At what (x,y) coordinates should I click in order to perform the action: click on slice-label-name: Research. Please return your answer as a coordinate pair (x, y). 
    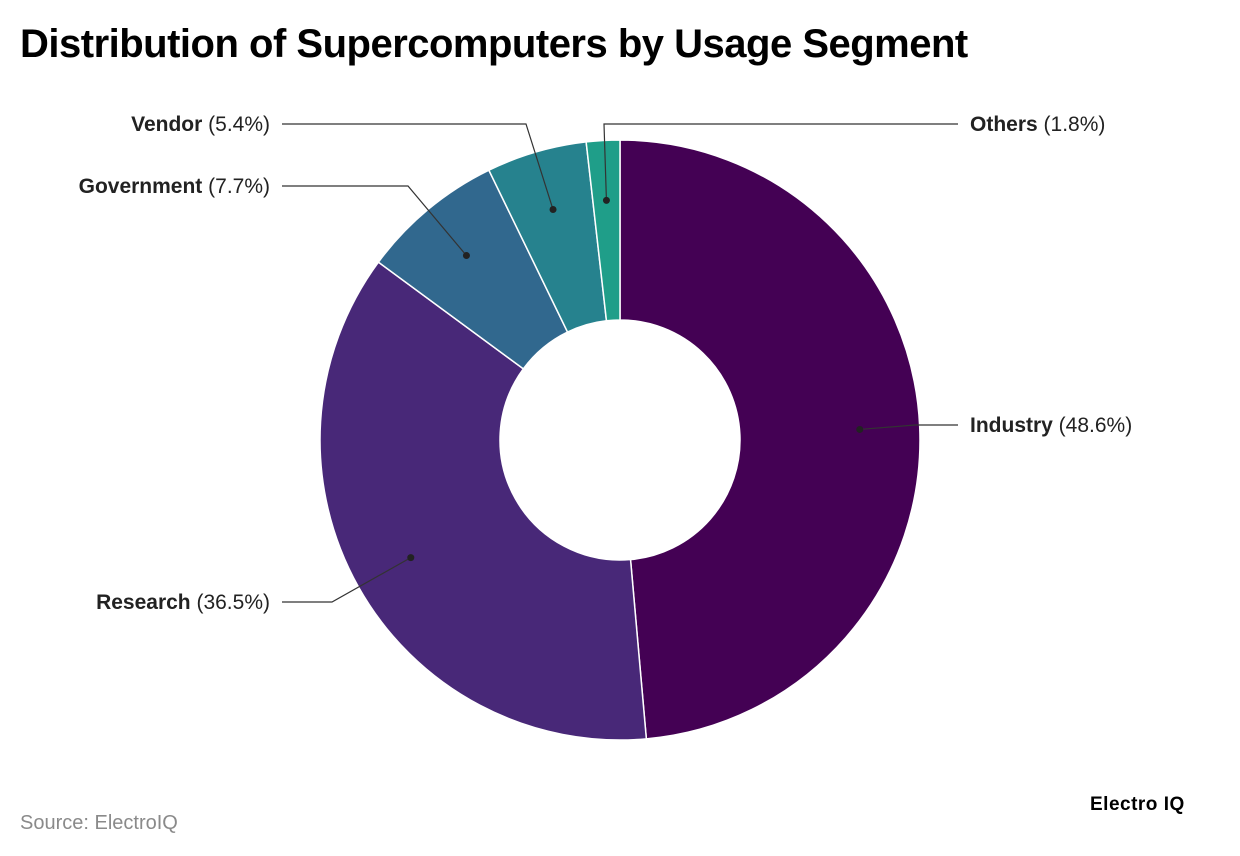
    Looking at the image, I should click on (143, 602).